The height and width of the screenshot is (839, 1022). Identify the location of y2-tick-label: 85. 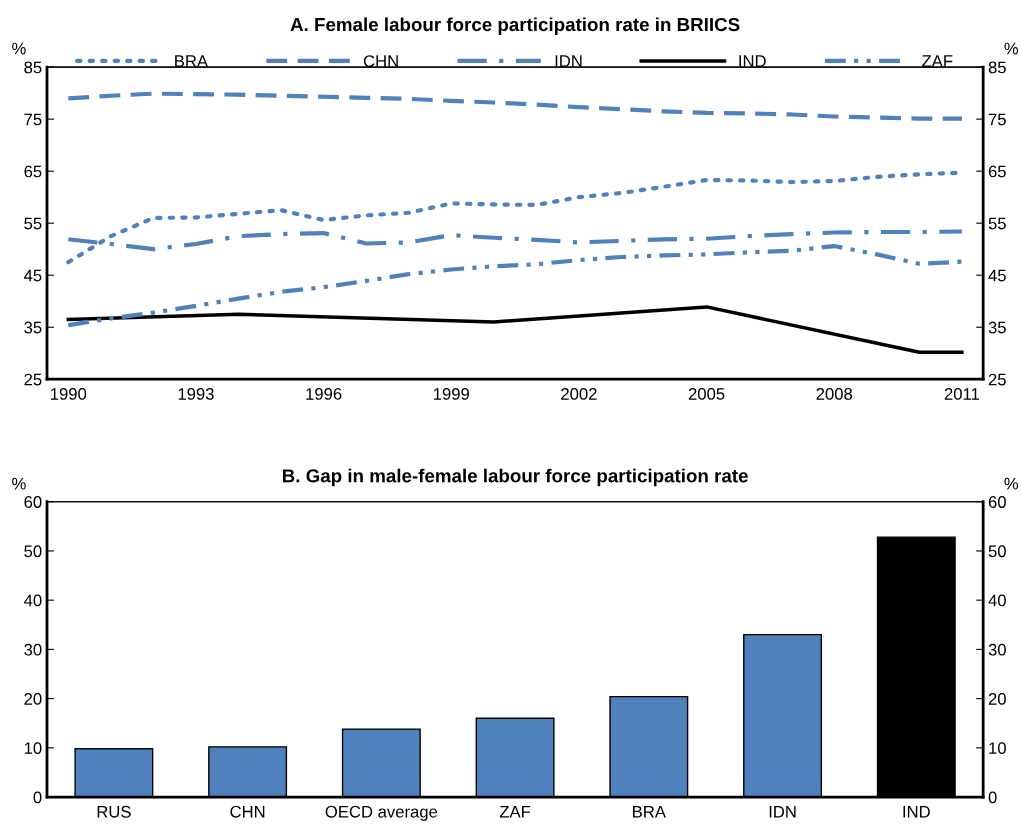
(997, 67).